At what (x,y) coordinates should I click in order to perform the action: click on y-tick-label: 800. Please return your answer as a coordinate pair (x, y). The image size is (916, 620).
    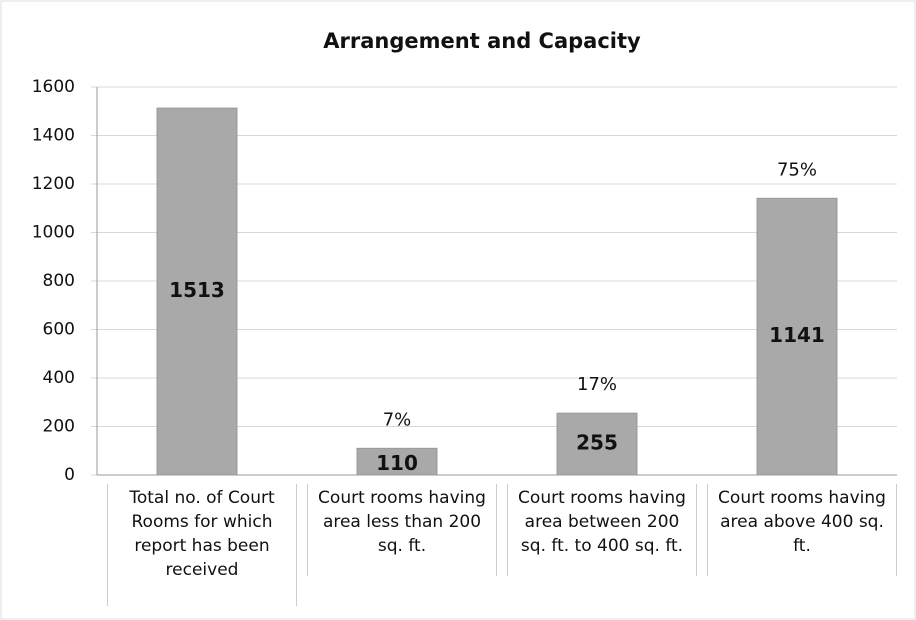
    Looking at the image, I should click on (59, 281).